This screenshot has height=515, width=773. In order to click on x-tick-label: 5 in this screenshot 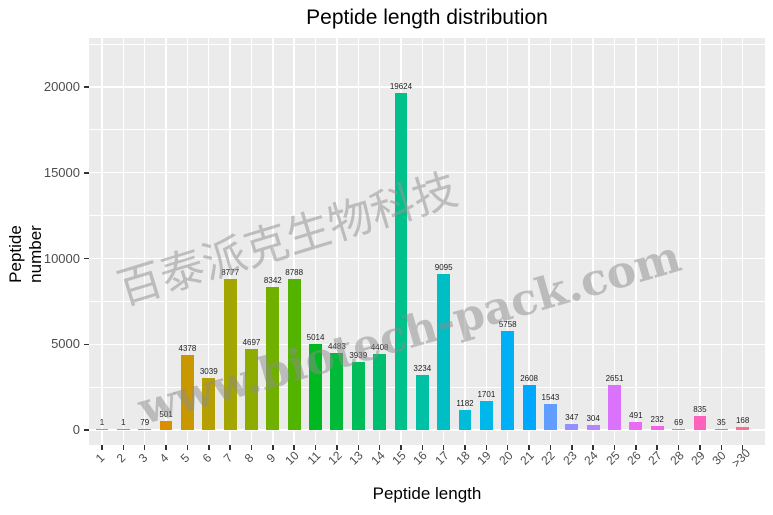, I will do `click(185, 458)`.